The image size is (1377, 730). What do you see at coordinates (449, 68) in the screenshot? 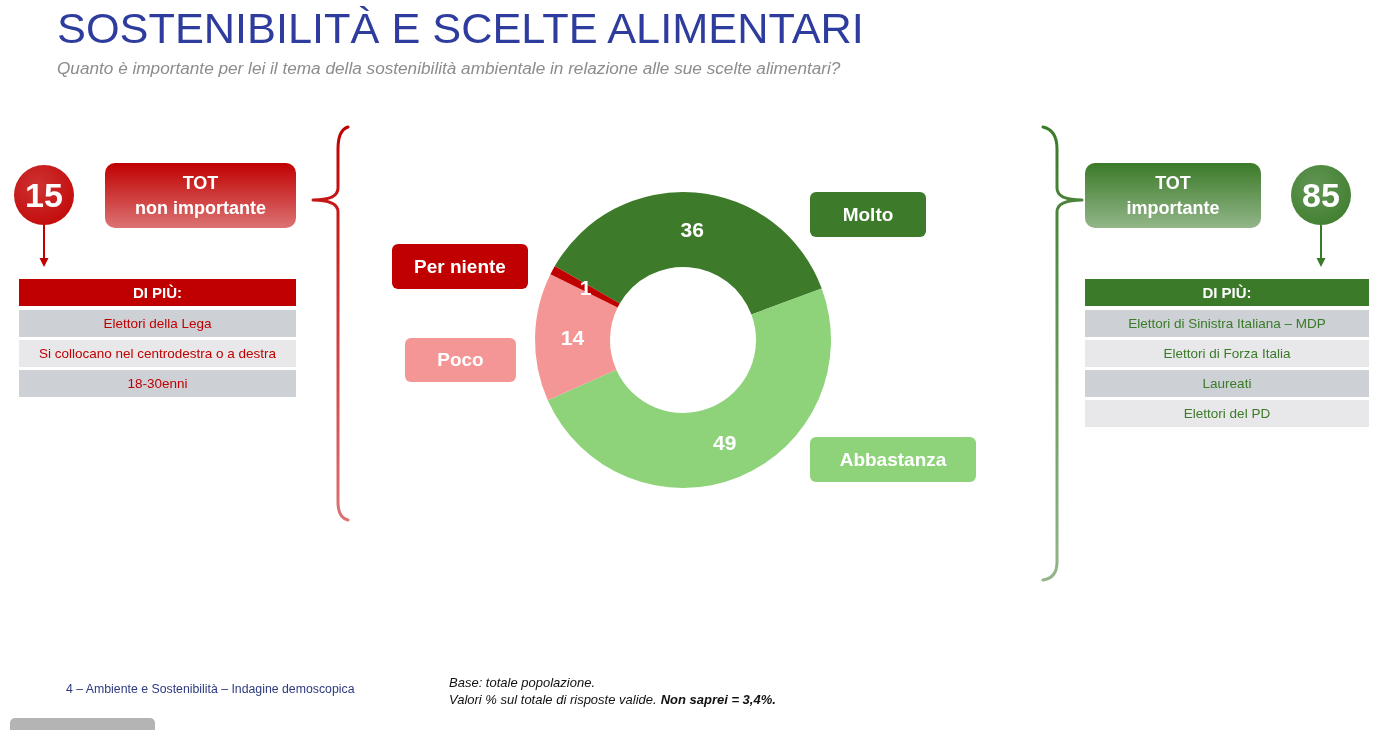
I see `chart-subtitle: Quanto è importante per lei il tema della sostenibilità ambientale in relazione alle sue scelte alimentari?` at bounding box center [449, 68].